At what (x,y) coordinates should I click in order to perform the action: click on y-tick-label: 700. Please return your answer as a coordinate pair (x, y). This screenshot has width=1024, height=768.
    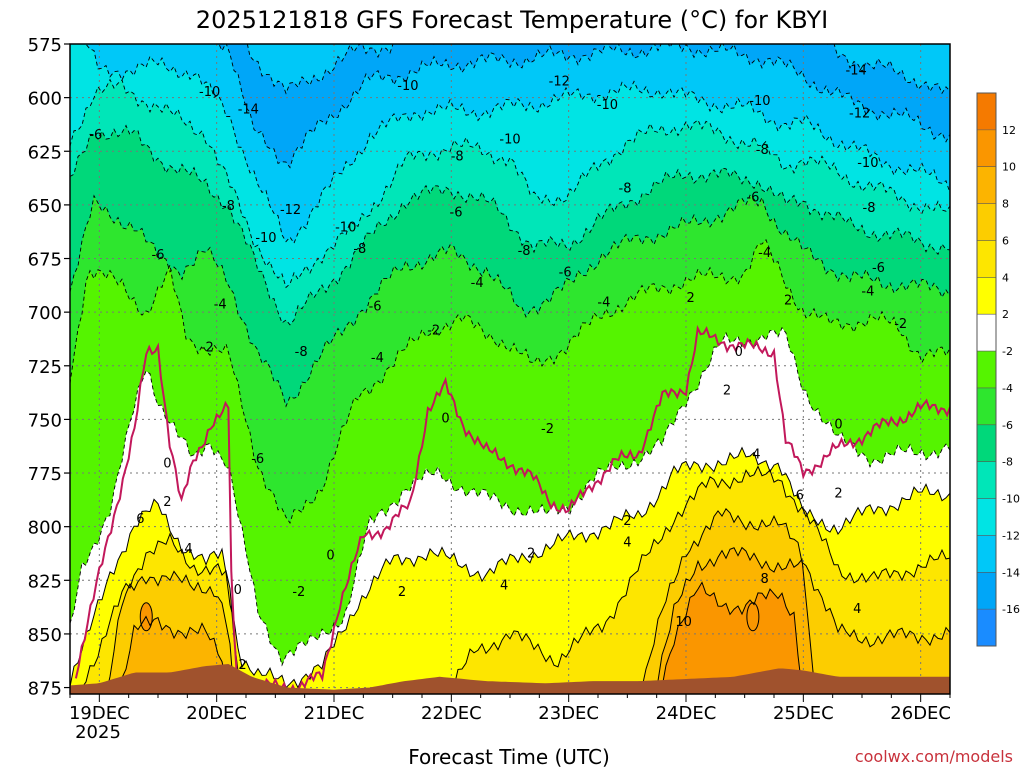
    Looking at the image, I should click on (45, 313).